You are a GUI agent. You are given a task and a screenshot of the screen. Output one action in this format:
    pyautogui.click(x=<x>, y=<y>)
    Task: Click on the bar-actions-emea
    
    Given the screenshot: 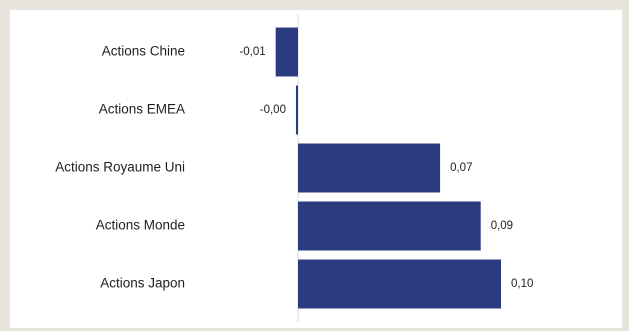 What is the action you would take?
    pyautogui.click(x=296, y=110)
    